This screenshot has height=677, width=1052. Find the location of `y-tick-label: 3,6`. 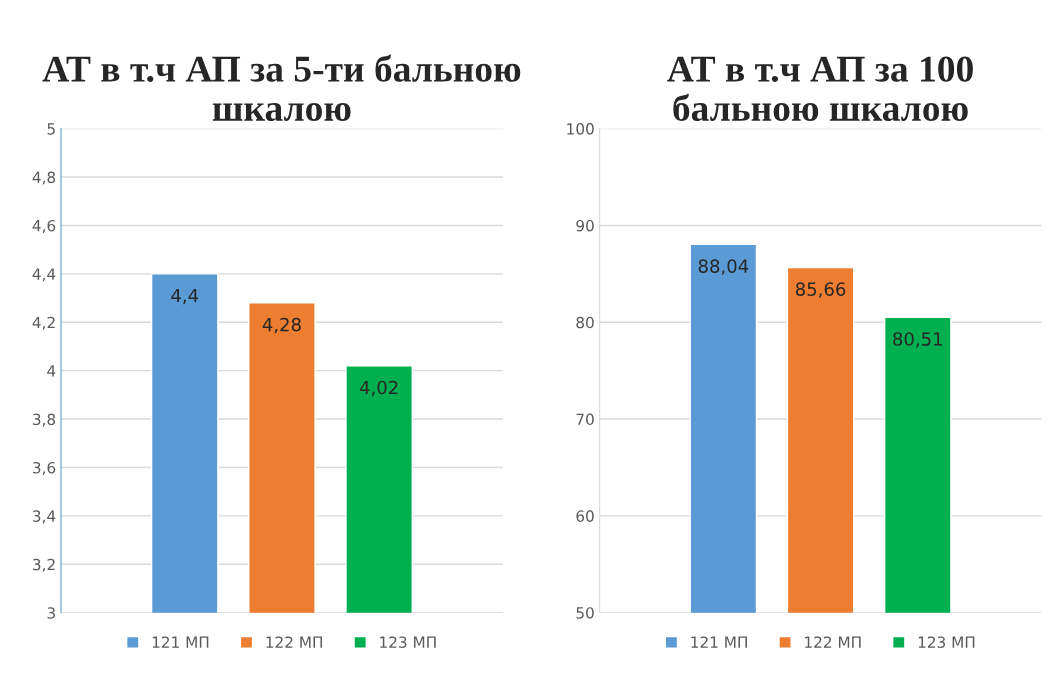

y-tick-label: 3,6 is located at coordinates (44, 468).